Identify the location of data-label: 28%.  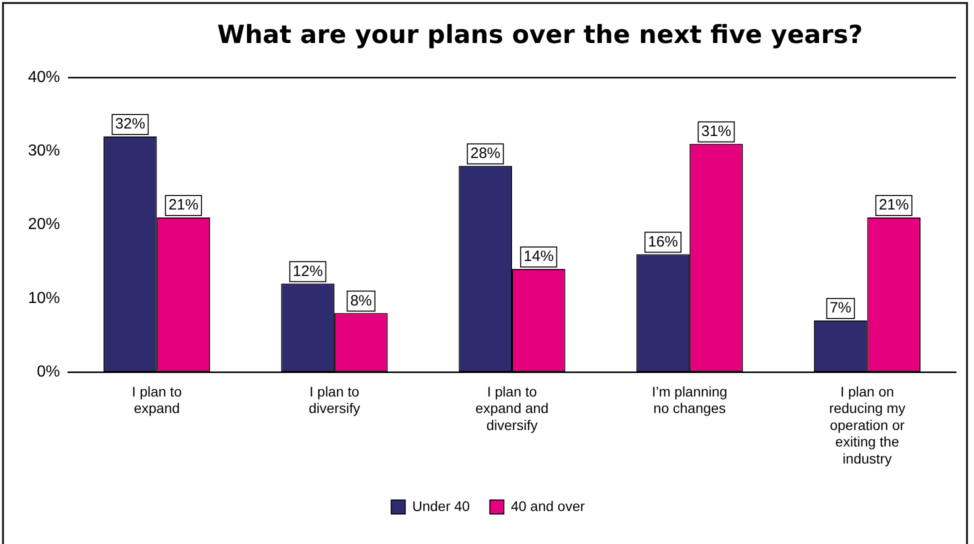
(485, 153).